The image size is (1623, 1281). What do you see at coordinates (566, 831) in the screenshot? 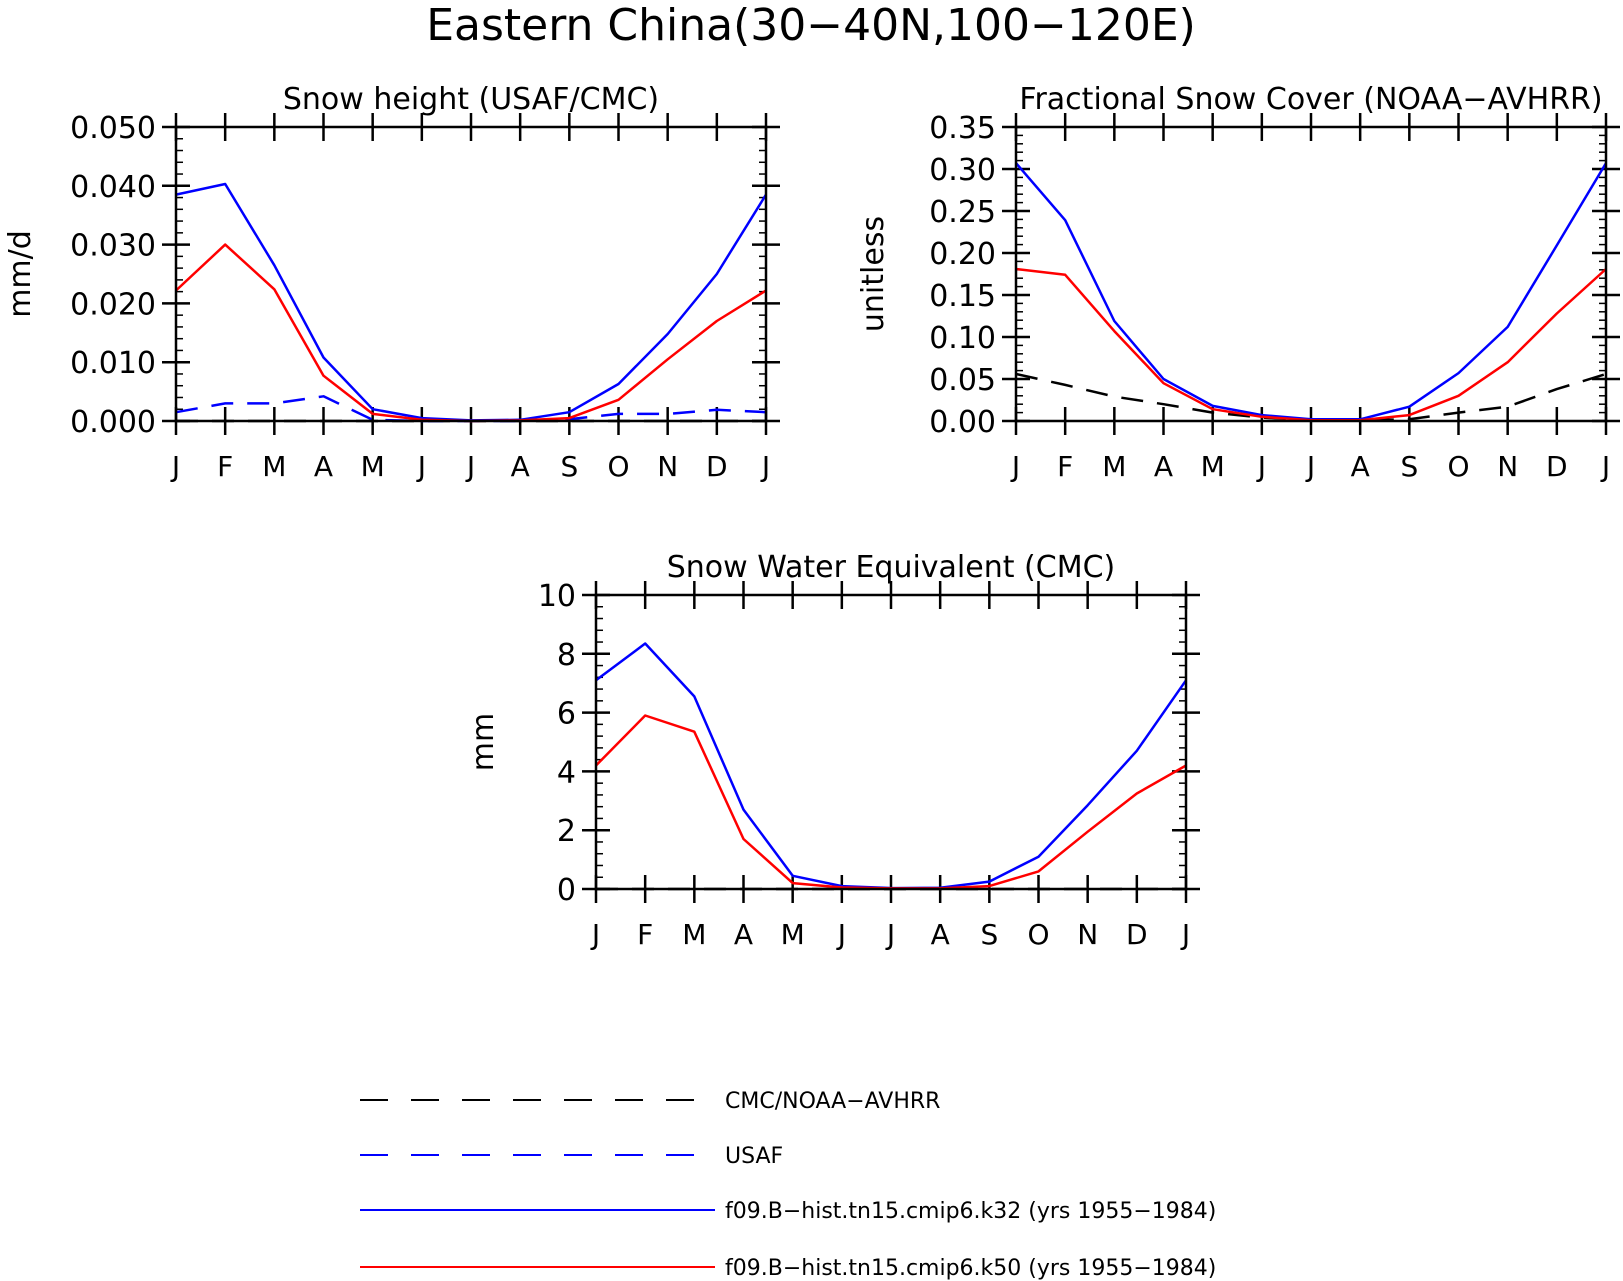
I see `y-tick-label: 2` at bounding box center [566, 831].